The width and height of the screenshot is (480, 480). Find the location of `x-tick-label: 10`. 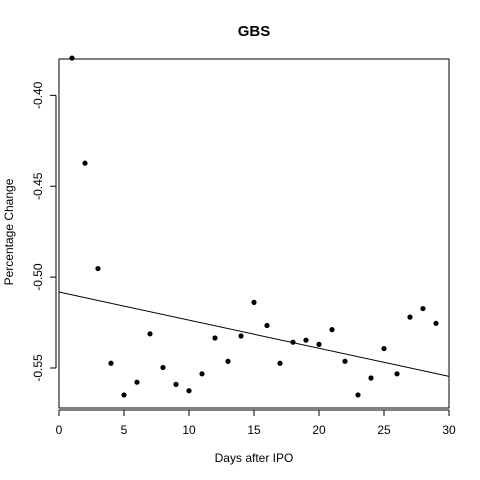

x-tick-label: 10 is located at coordinates (189, 430).